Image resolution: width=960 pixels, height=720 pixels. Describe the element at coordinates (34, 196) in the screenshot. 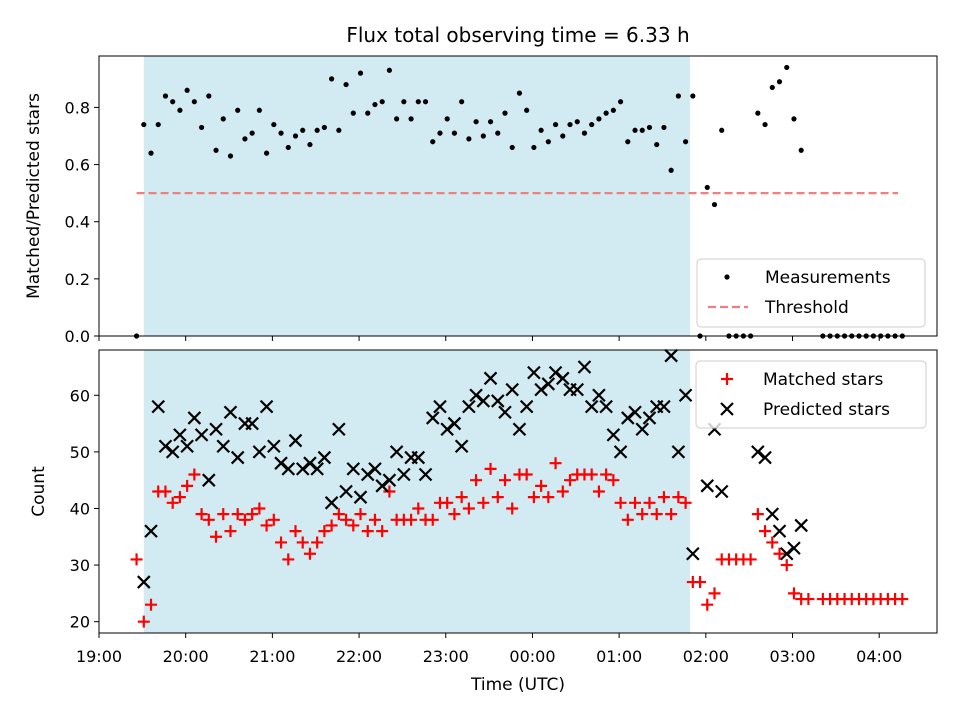

I see `ratio-y-axis-label: Matched/Predicted stars` at that location.